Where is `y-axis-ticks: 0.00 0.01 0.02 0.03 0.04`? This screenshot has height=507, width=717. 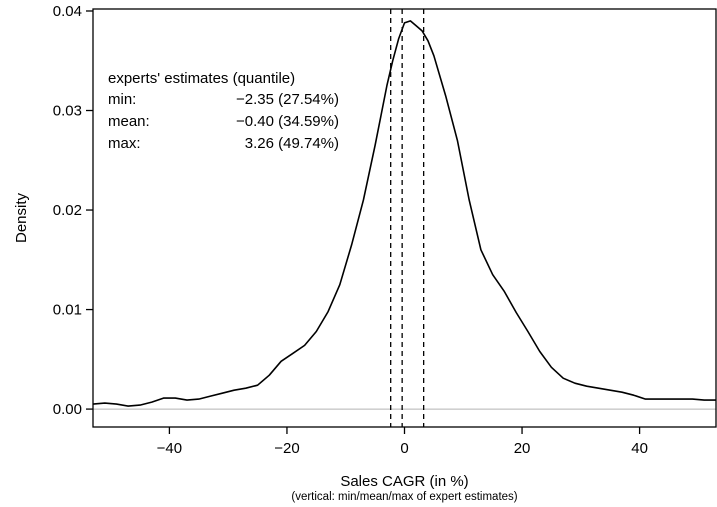
y-axis-ticks: 0.00 0.01 0.02 0.03 0.04 is located at coordinates (73, 210).